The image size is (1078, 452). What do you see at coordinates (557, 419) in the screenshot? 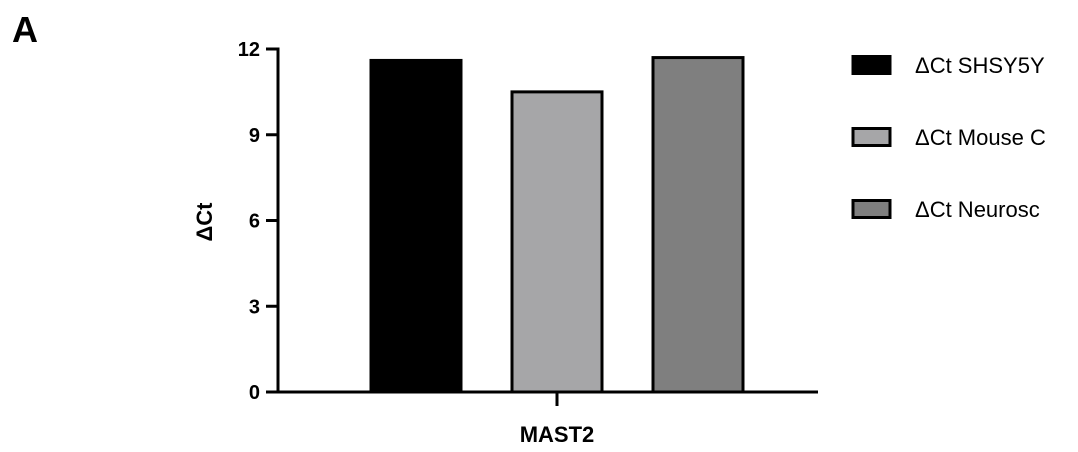
I see `x-axis-ticks: MAST2` at bounding box center [557, 419].